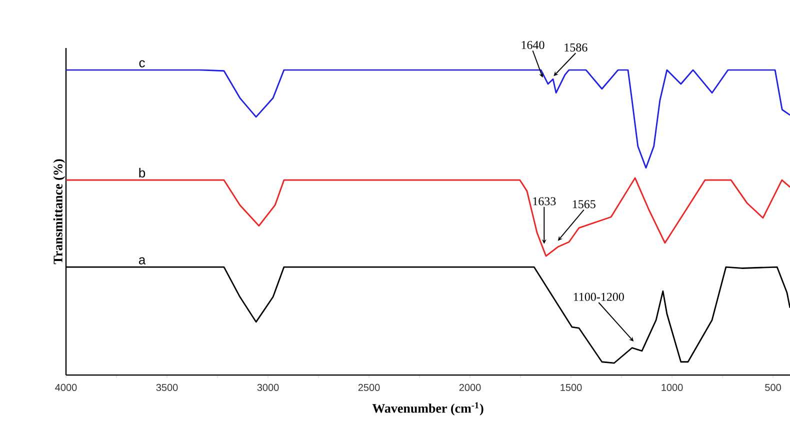 The width and height of the screenshot is (790, 432). I want to click on annotation: 1586, so click(576, 47).